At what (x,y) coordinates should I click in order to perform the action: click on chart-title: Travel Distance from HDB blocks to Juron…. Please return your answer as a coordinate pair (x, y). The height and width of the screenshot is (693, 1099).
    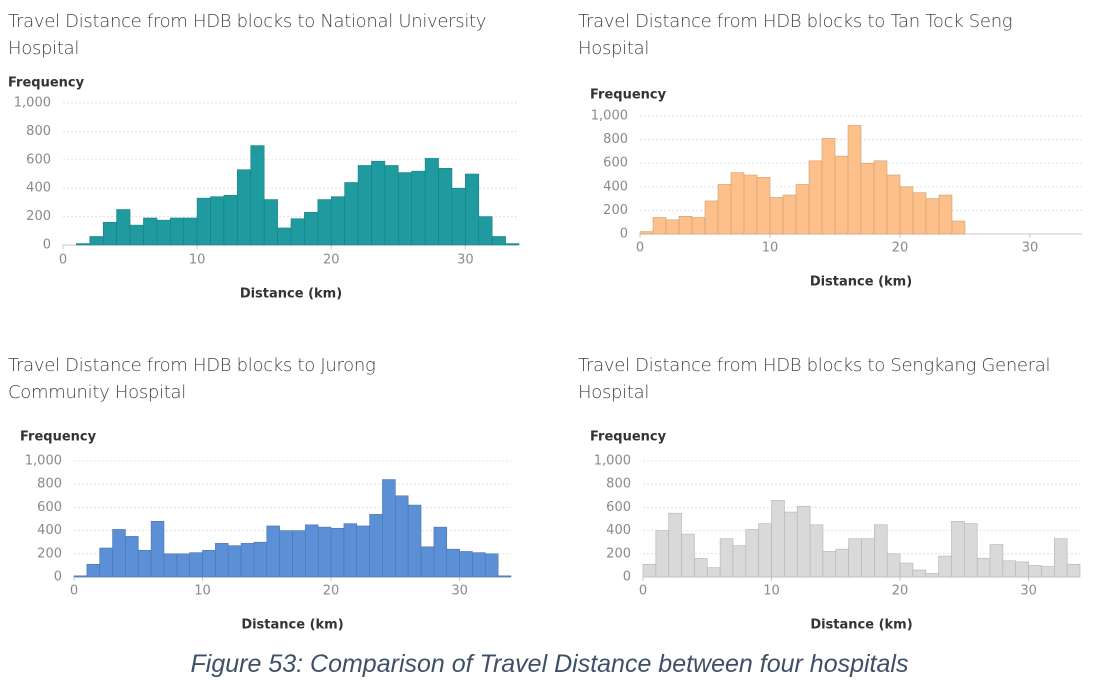
    Looking at the image, I should click on (192, 379).